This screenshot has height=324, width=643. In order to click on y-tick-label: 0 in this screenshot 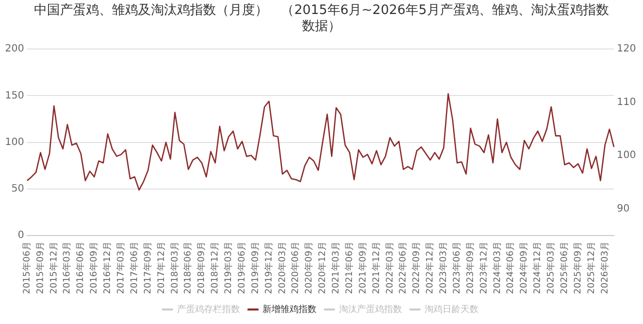, I will do `click(21, 236)`.